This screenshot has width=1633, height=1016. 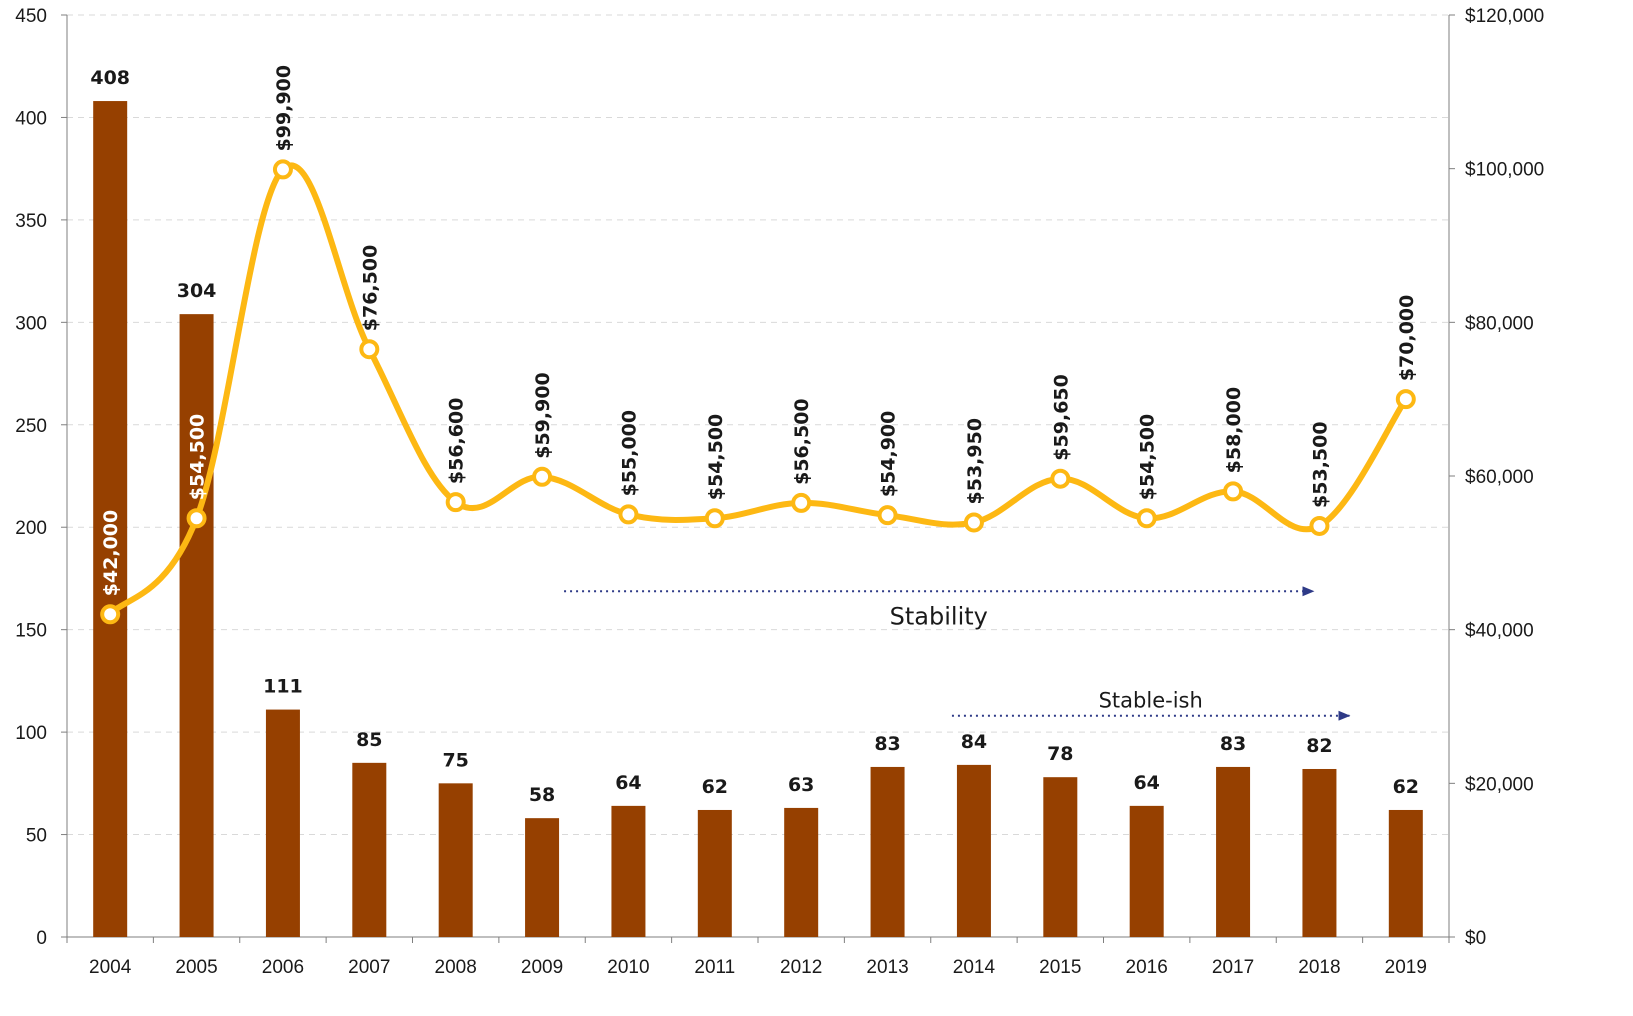 What do you see at coordinates (31, 118) in the screenshot?
I see `left-axis-tick-label: 400` at bounding box center [31, 118].